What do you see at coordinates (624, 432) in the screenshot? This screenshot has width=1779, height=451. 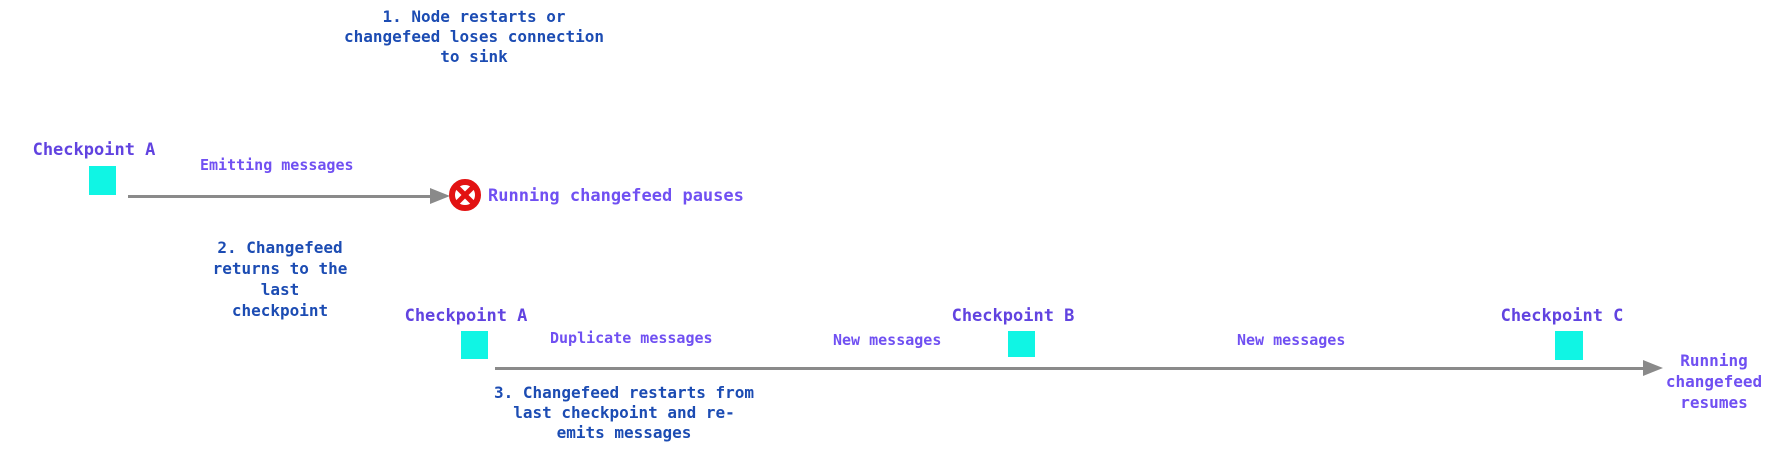 I see `step3-line-3: emits messages` at bounding box center [624, 432].